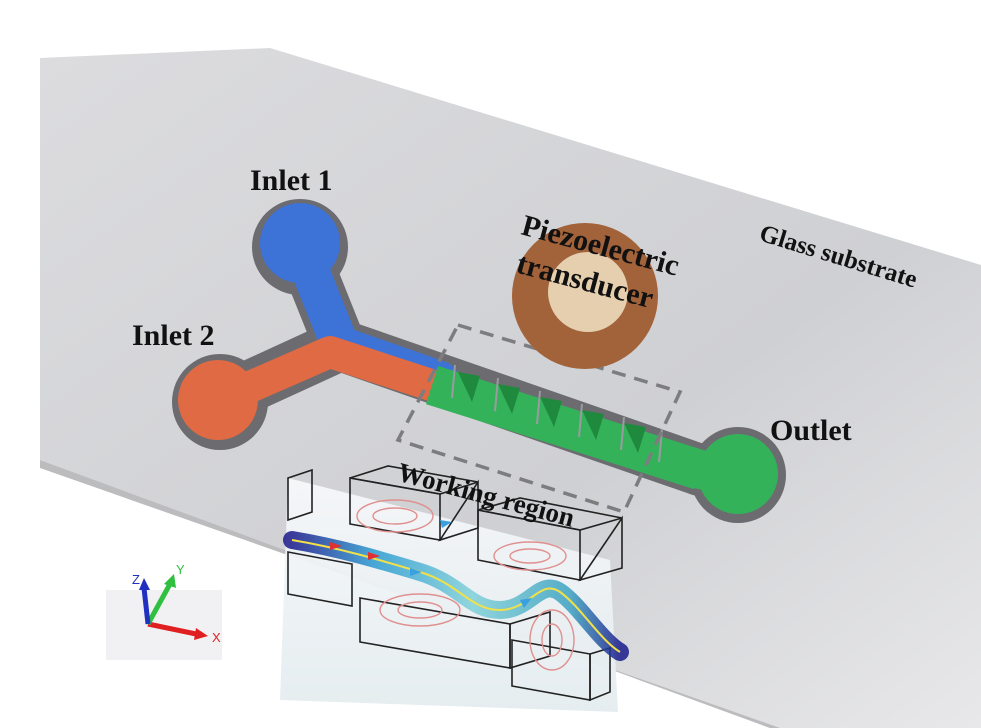  What do you see at coordinates (216, 637) in the screenshot?
I see `x-axis-label: X` at bounding box center [216, 637].